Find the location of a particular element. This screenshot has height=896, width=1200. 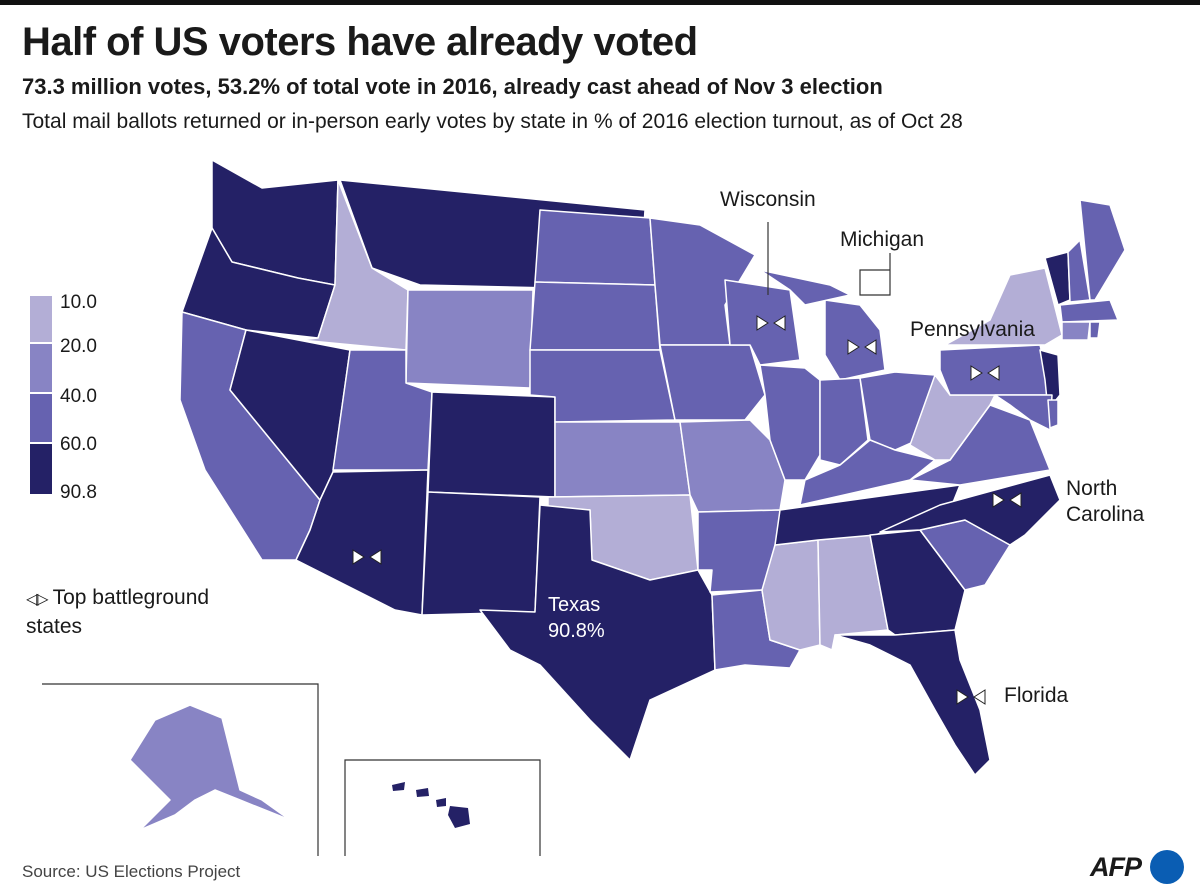

state-minnesota is located at coordinates (702, 281).